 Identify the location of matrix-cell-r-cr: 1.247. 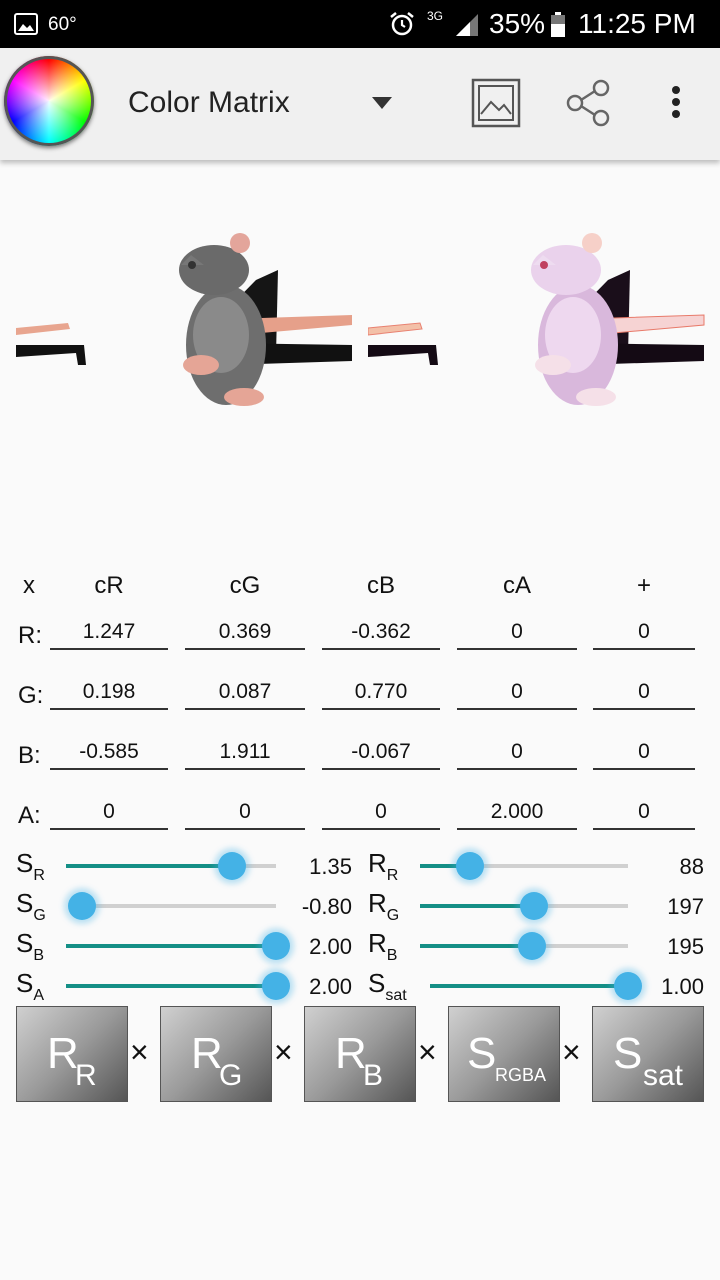
(109, 634).